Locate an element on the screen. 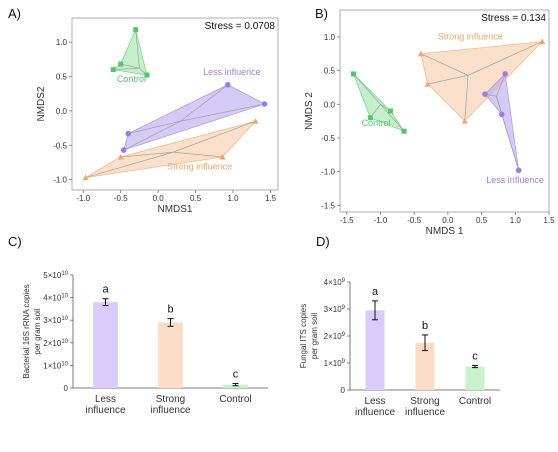 The height and width of the screenshot is (452, 558). stress-value: Stress = 0.134 is located at coordinates (513, 18).